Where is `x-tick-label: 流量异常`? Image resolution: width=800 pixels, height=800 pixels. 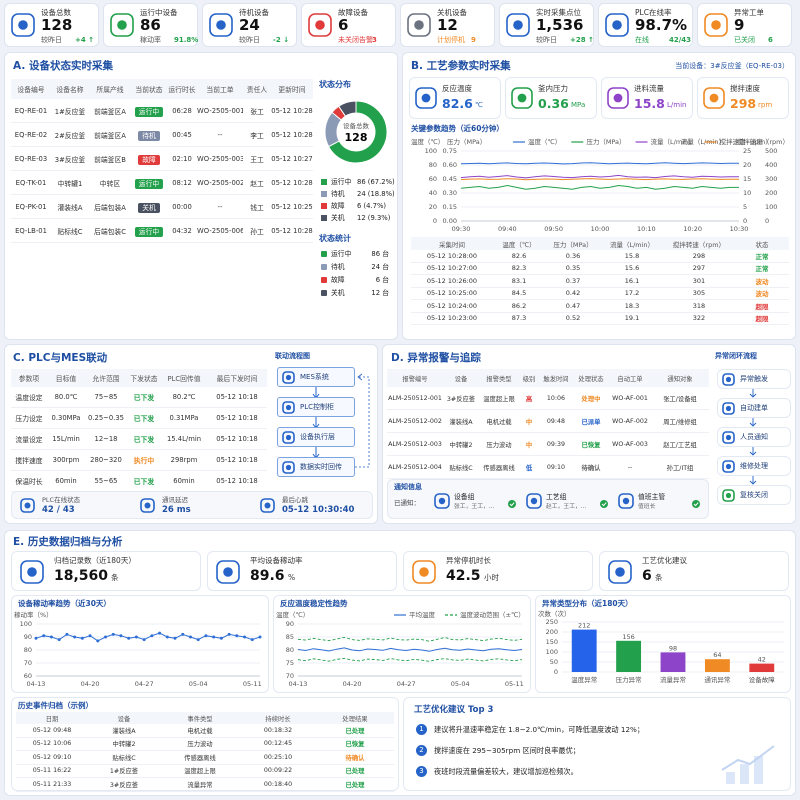 x-tick-label: 流量异常 is located at coordinates (673, 679).